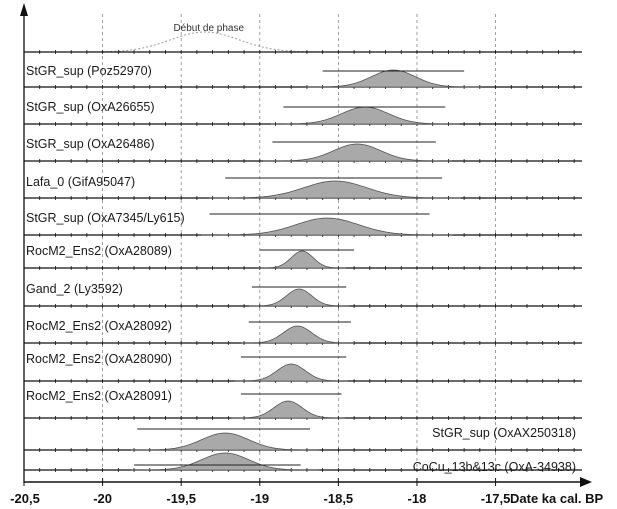 This screenshot has height=509, width=617. I want to click on date-row: RocM2_Ens2 (OxA28091), so click(302, 404).